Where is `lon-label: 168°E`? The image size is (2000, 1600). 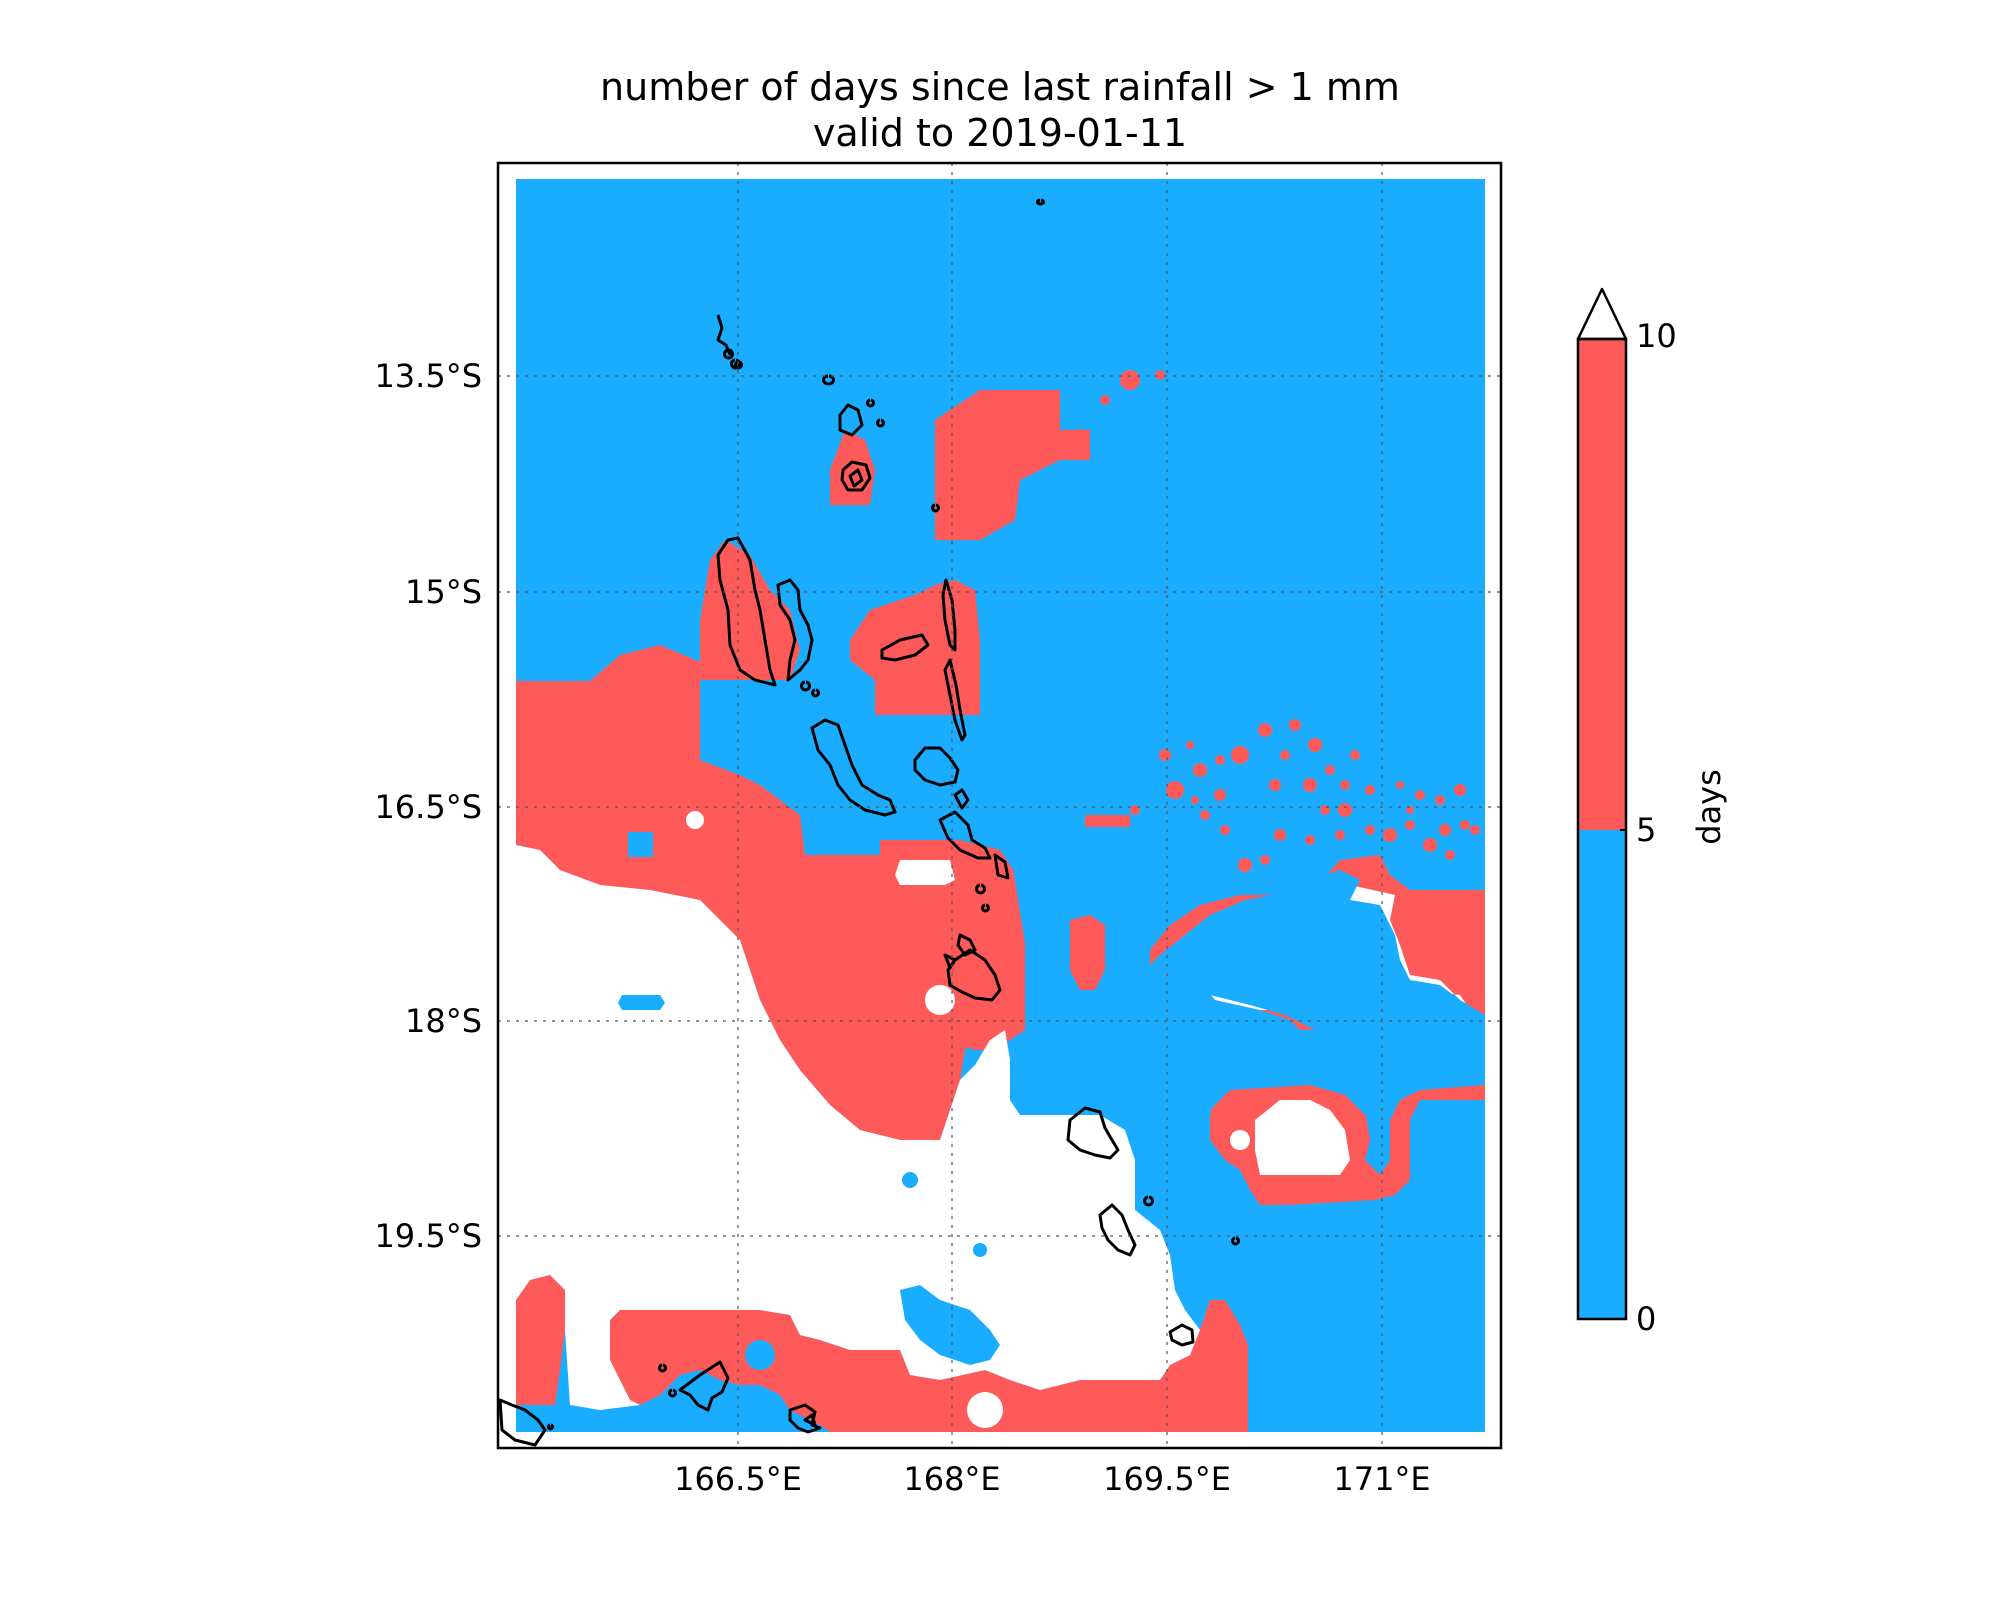 lon-label: 168°E is located at coordinates (951, 1479).